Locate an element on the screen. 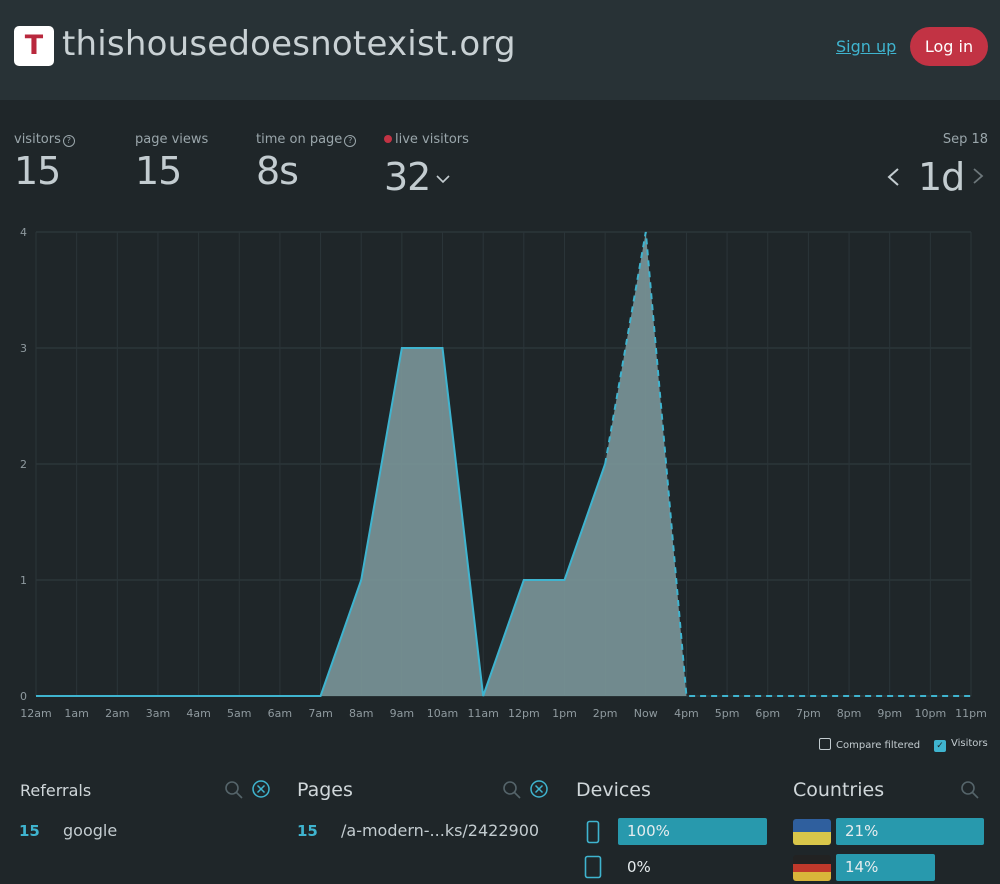 This screenshot has width=1000, height=884. x-tick-label: 6am is located at coordinates (280, 713).